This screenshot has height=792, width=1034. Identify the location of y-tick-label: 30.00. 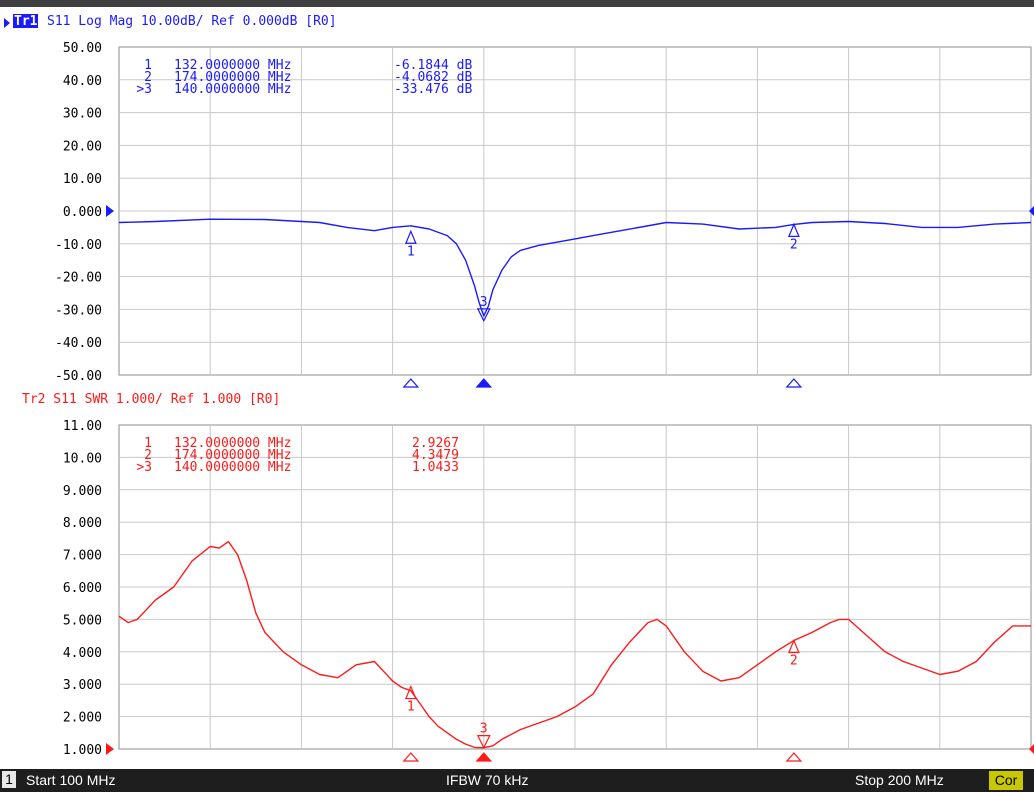
(82, 114).